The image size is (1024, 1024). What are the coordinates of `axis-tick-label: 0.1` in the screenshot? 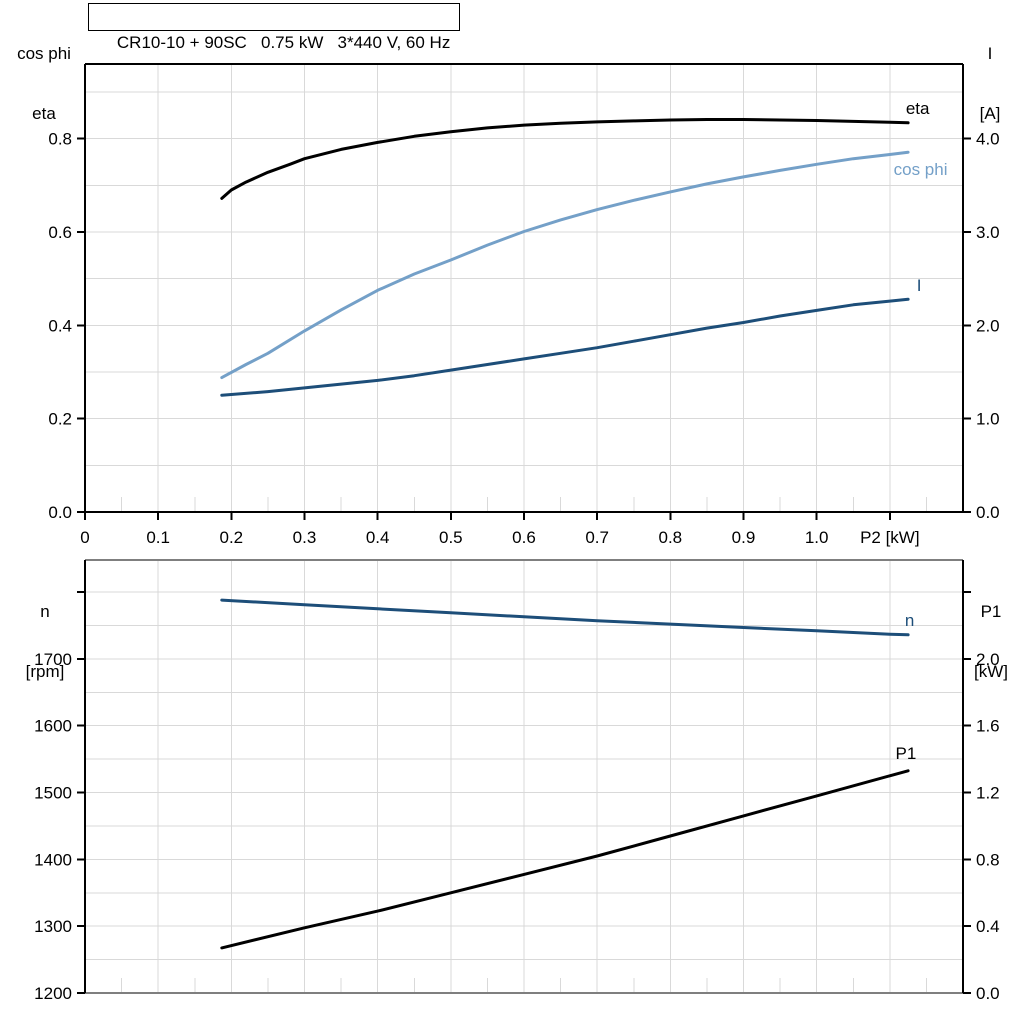 It's located at (158, 537).